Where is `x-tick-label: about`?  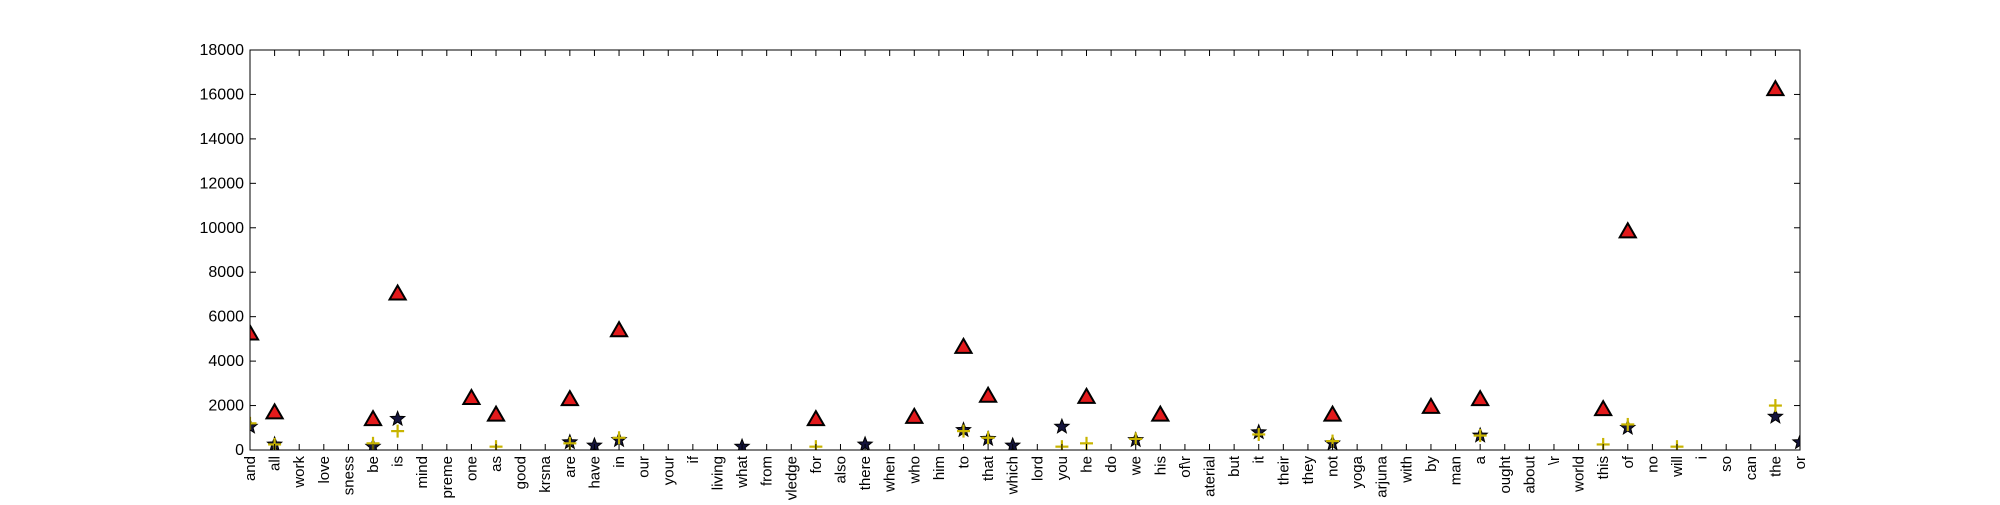
x-tick-label: about is located at coordinates (1529, 474).